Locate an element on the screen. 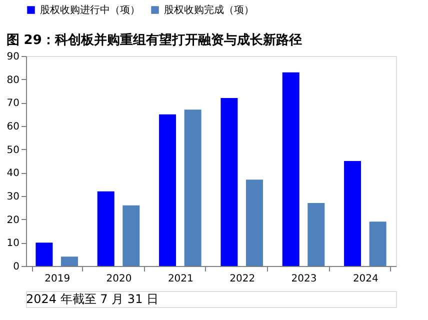  legend-label: 股权收购完成（项） is located at coordinates (209, 10).